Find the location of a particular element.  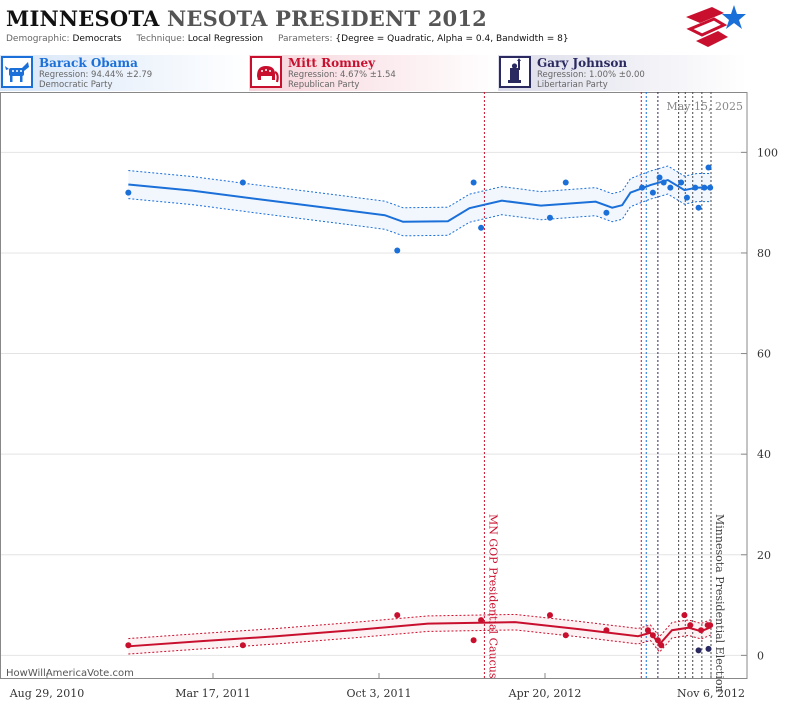

page-title: MINNESOTA NESOTA PRESIDENT 2012 is located at coordinates (246, 18).